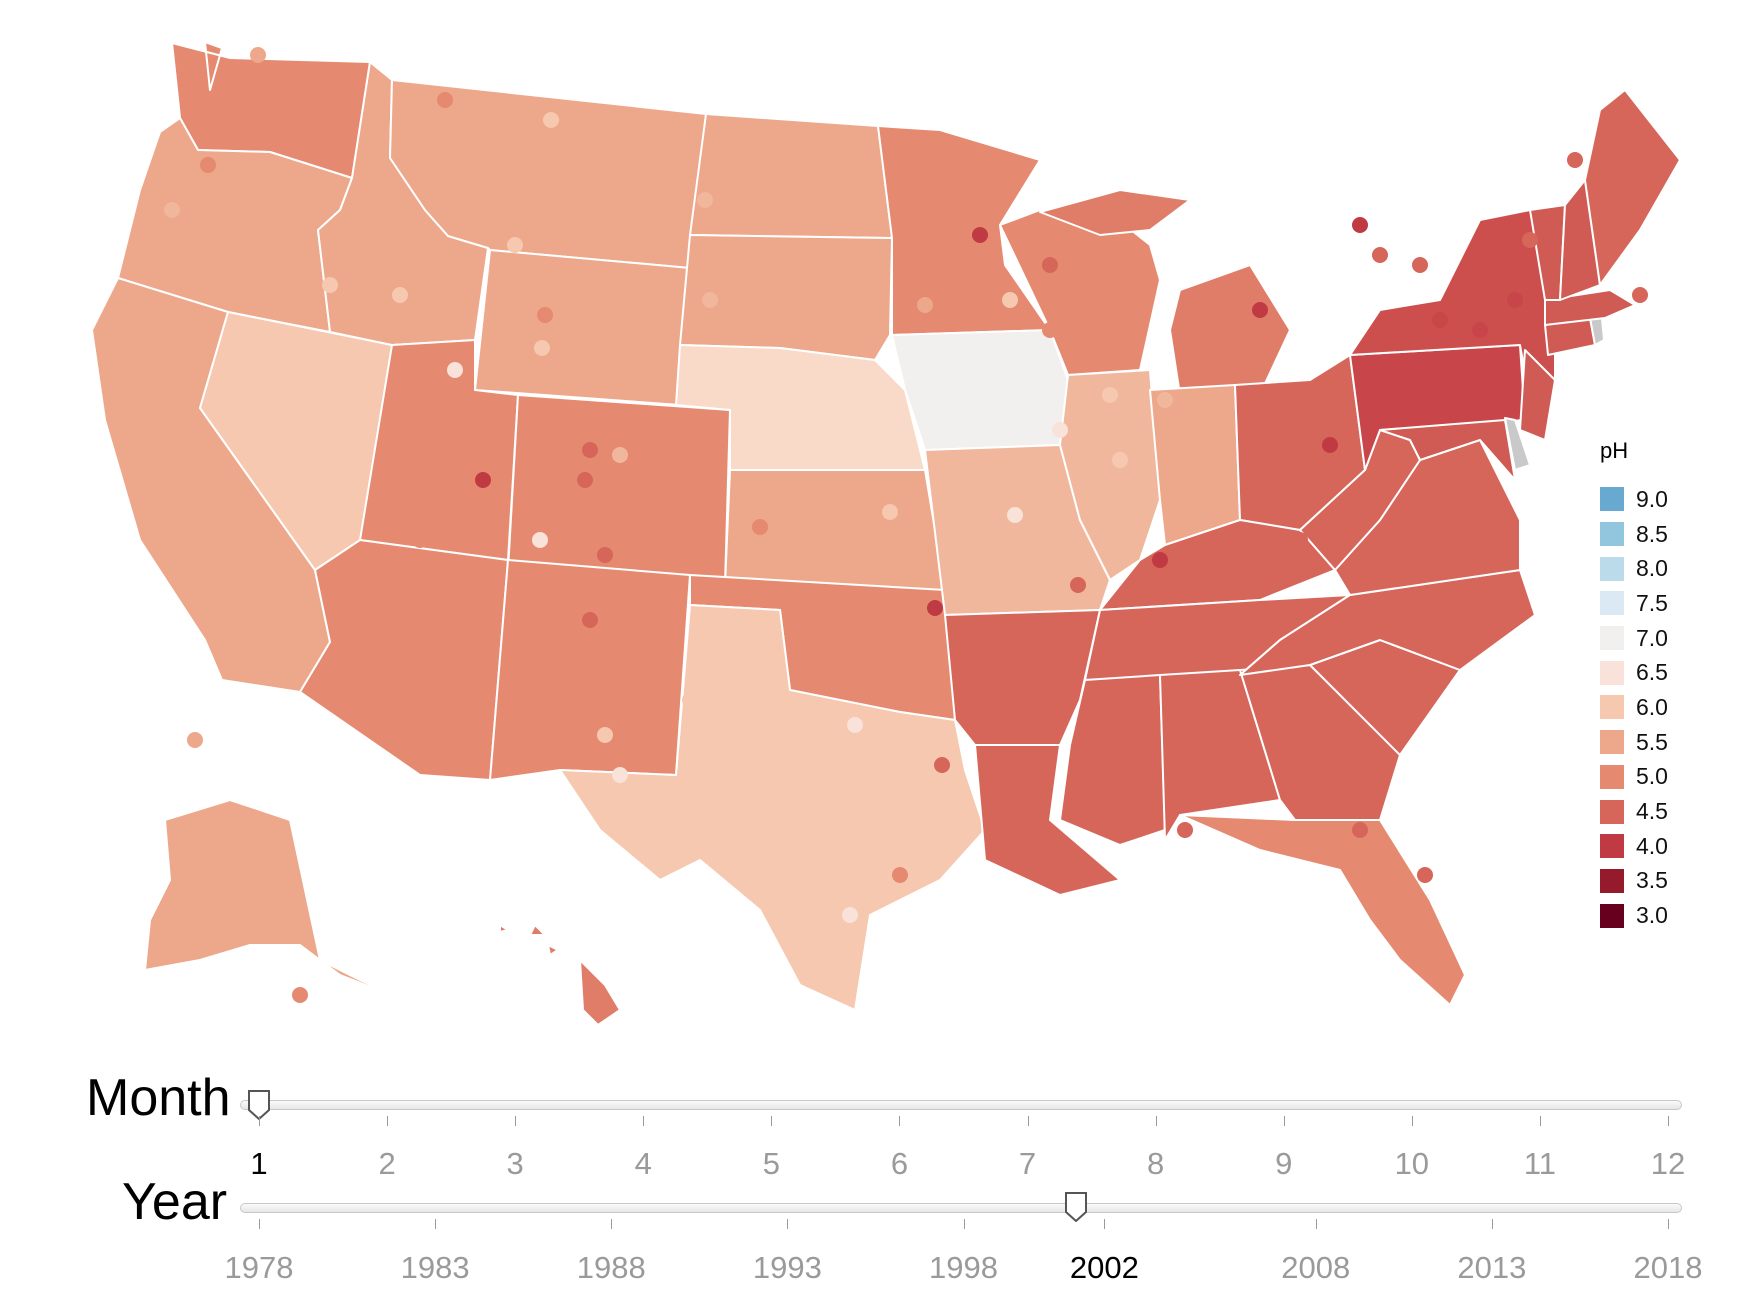 The width and height of the screenshot is (1742, 1306). Describe the element at coordinates (1156, 1163) in the screenshot. I see `slider-tick-label: 8` at that location.